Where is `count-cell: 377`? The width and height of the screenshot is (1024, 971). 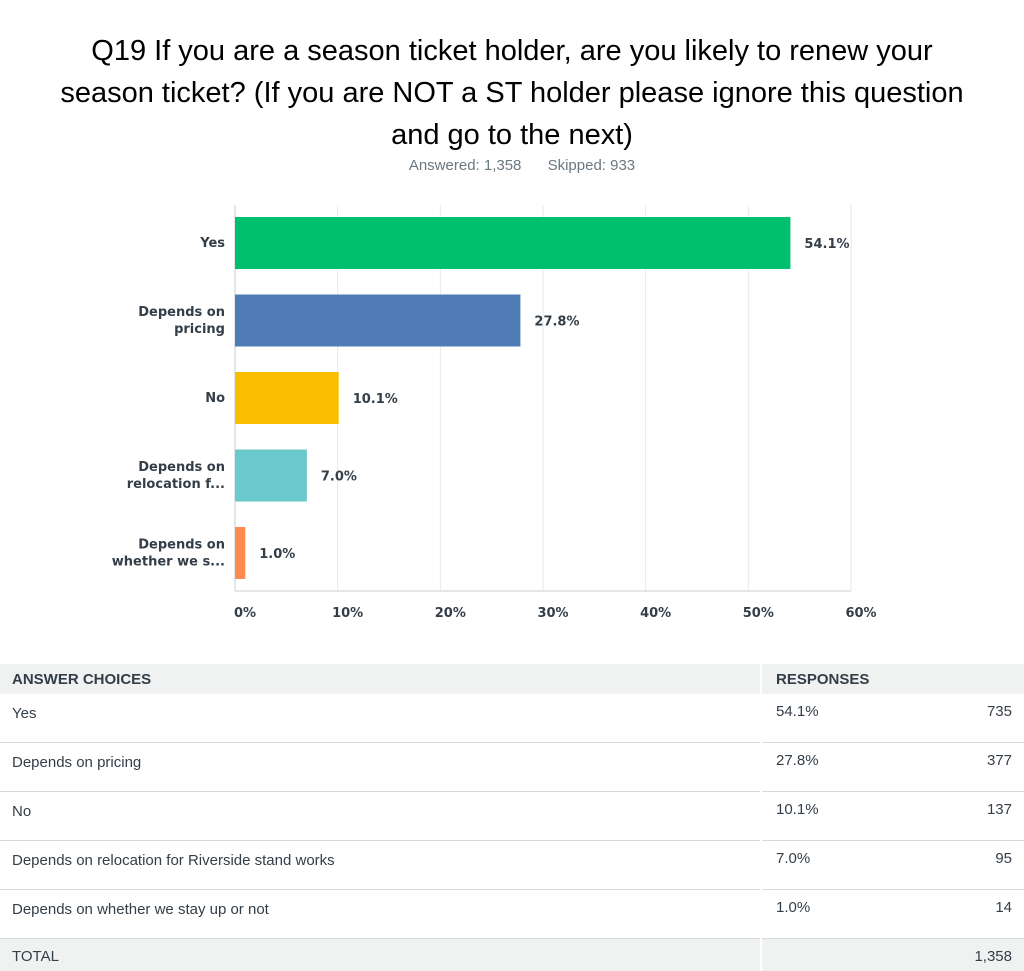
count-cell: 377 is located at coordinates (960, 767).